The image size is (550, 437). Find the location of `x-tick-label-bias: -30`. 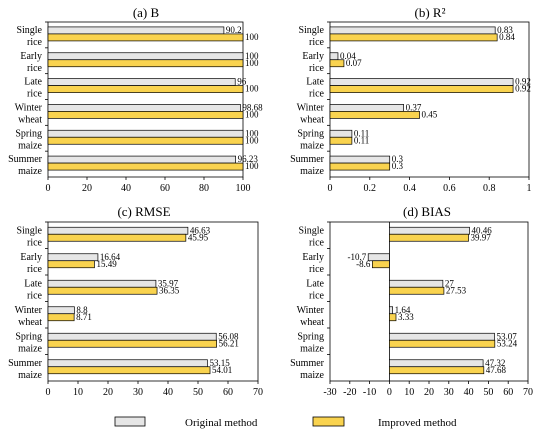

x-tick-label-bias: -30 is located at coordinates (329, 392).